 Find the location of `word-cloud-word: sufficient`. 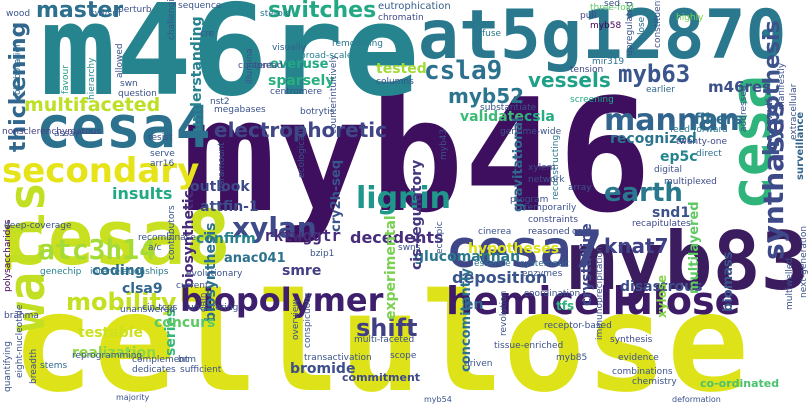

word-cloud-word: sufficient is located at coordinates (201, 370).